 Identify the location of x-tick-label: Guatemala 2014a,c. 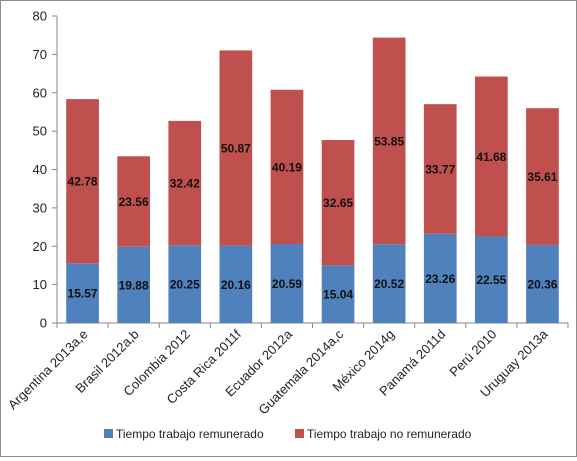
(300, 371).